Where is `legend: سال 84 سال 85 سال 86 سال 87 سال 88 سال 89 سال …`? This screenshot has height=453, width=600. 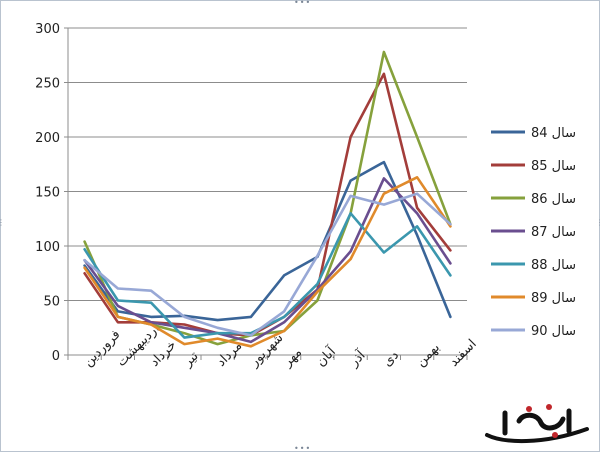
legend: سال 84 سال 85 سال 86 سال 87 سال 88 سال 89 سال … is located at coordinates (533, 232).